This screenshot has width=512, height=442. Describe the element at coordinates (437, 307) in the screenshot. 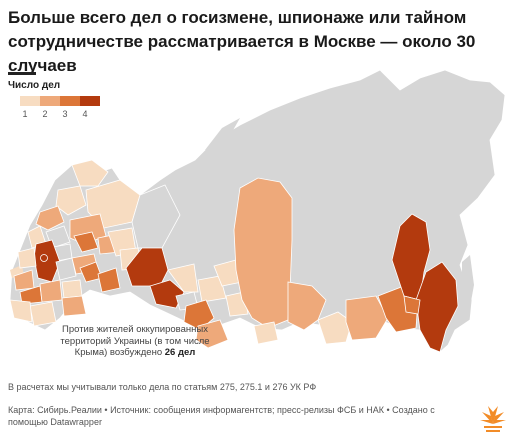

I see `region-primorye` at that location.